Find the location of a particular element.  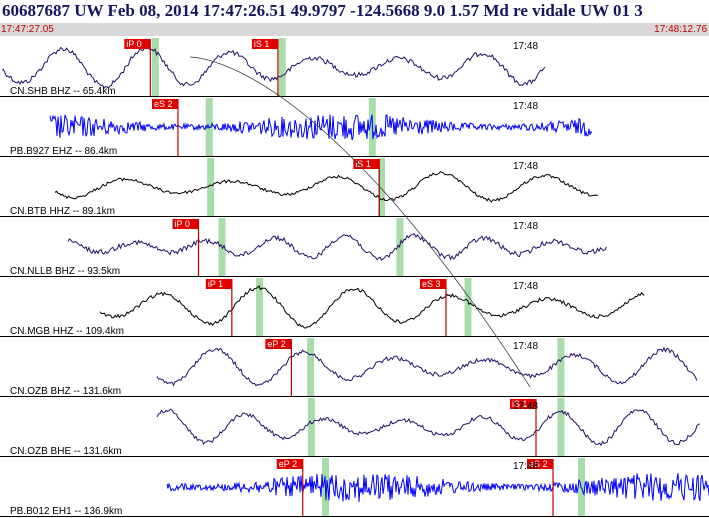

window-start-time: 17:47:27.05 is located at coordinates (27, 29).